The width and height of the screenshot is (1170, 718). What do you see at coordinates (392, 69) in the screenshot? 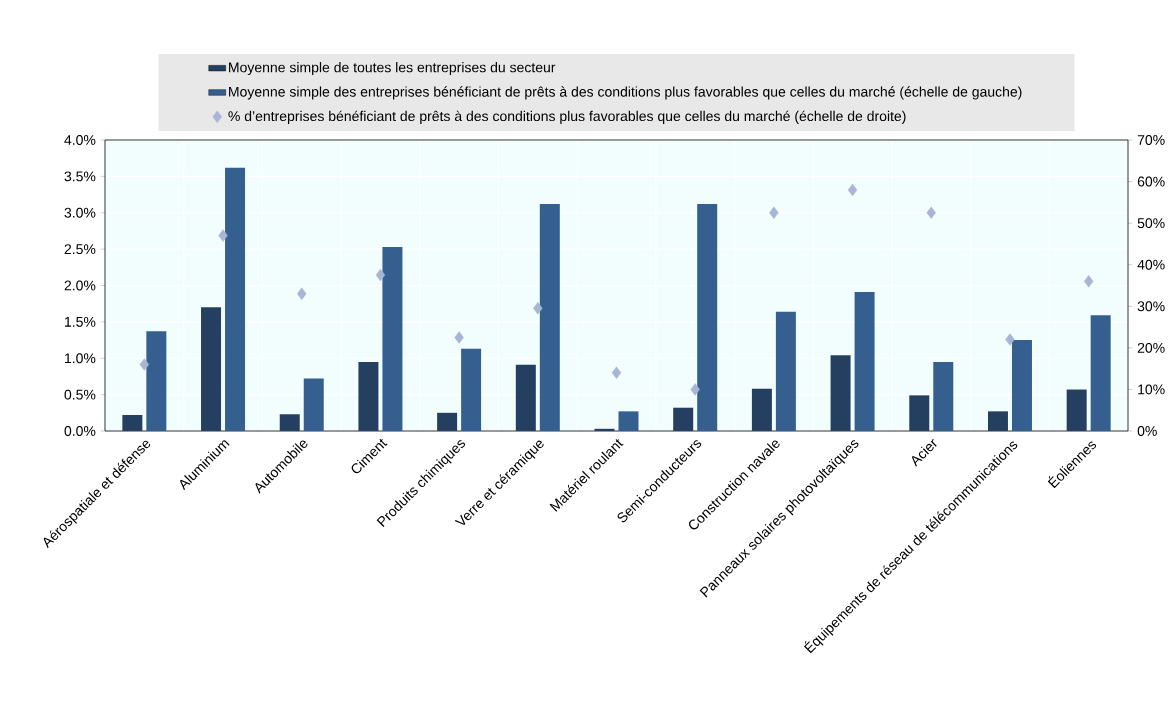
I see `legend-label: Moyenne simple de toutes les entreprises du secteur` at bounding box center [392, 69].